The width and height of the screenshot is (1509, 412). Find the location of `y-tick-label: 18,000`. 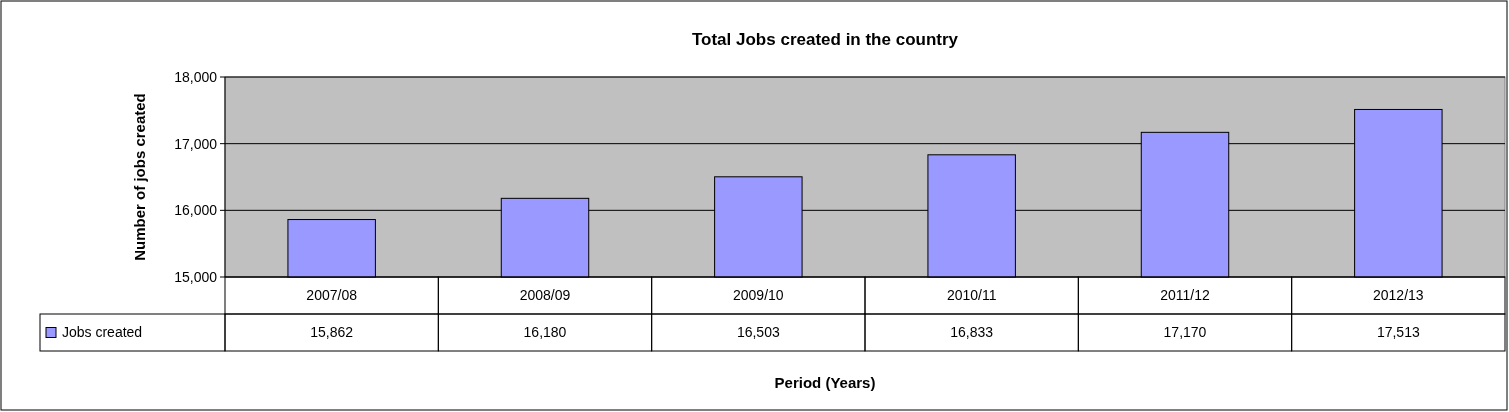

y-tick-label: 18,000 is located at coordinates (196, 76).